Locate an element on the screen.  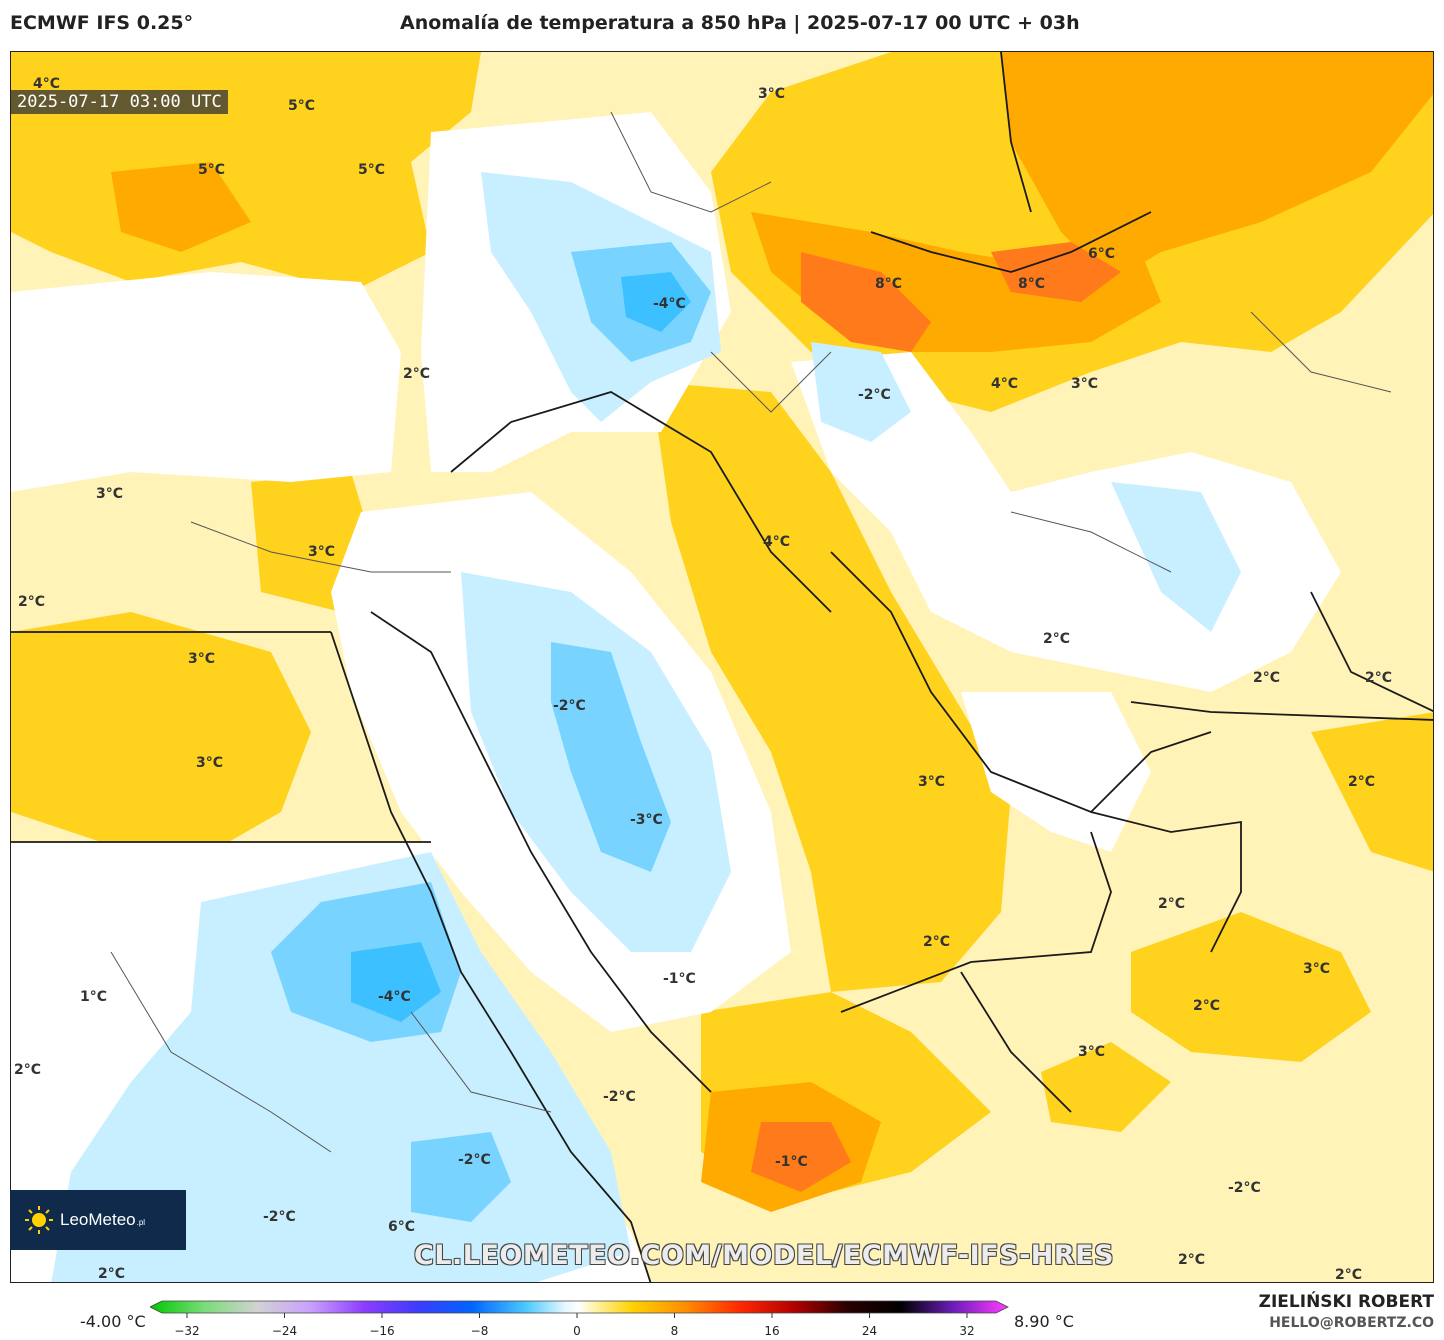
colorbar-tick-label: 16 is located at coordinates (771, 1331).